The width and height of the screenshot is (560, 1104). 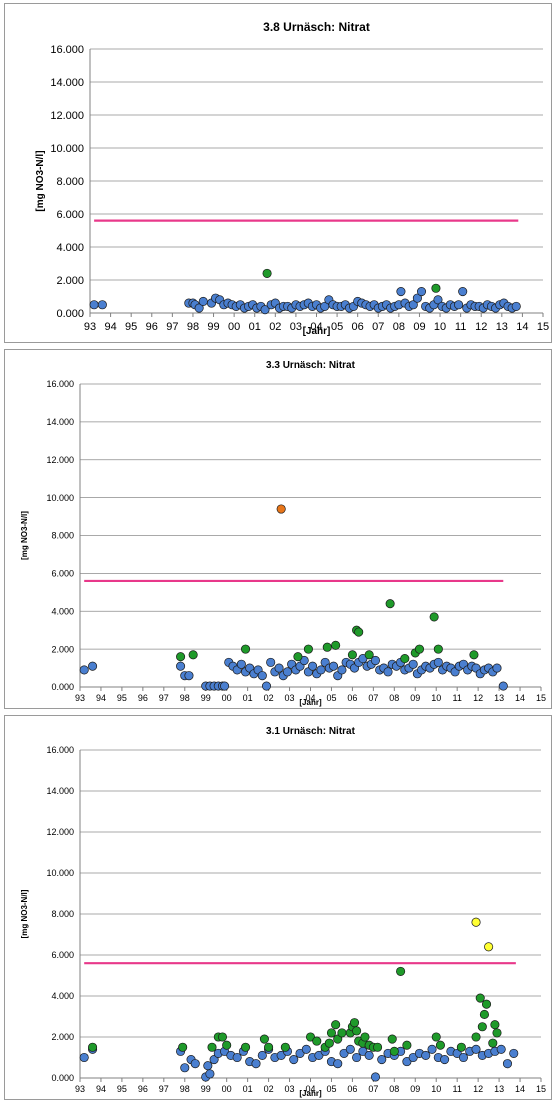 What do you see at coordinates (290, 698) in the screenshot?
I see `x-tick-label: 03` at bounding box center [290, 698].